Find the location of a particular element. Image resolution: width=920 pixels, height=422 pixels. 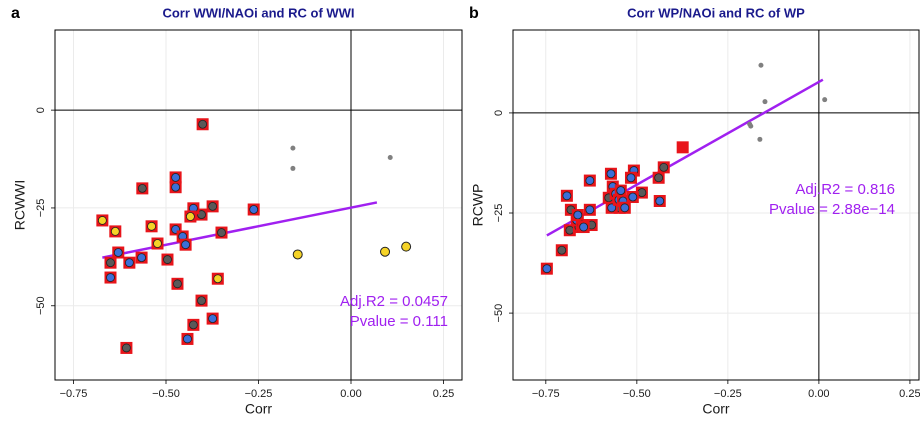

point-square is located at coordinates (682, 147).